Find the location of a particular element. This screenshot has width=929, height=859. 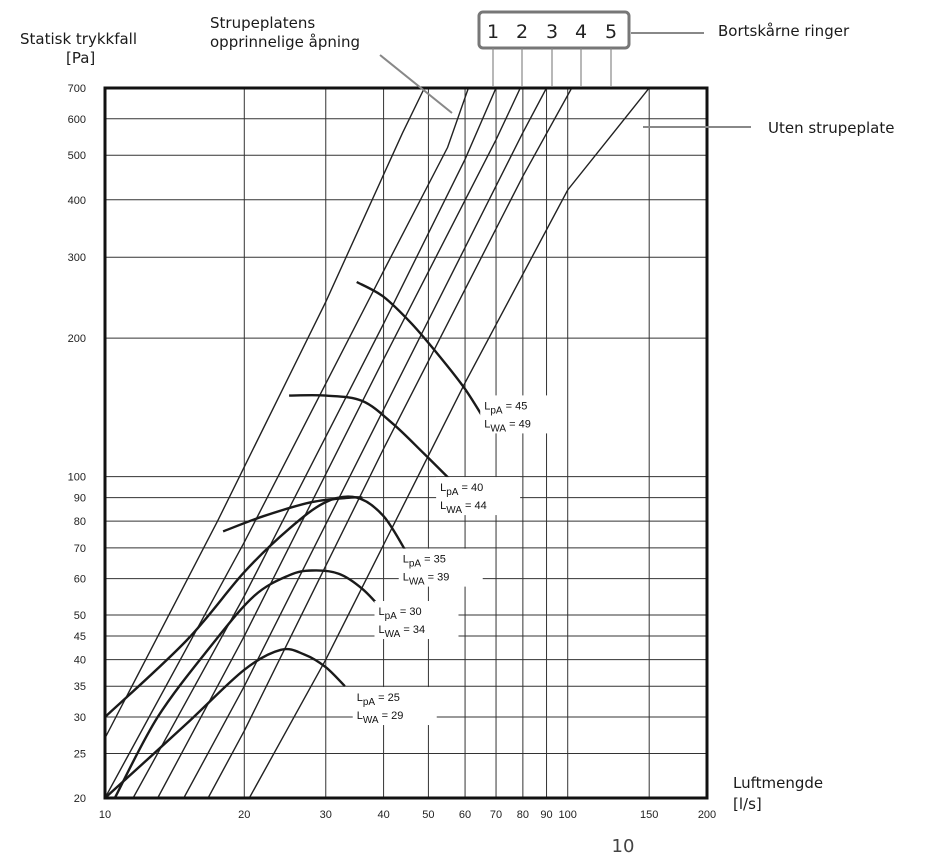

y-tick-label: 300 is located at coordinates (77, 258).